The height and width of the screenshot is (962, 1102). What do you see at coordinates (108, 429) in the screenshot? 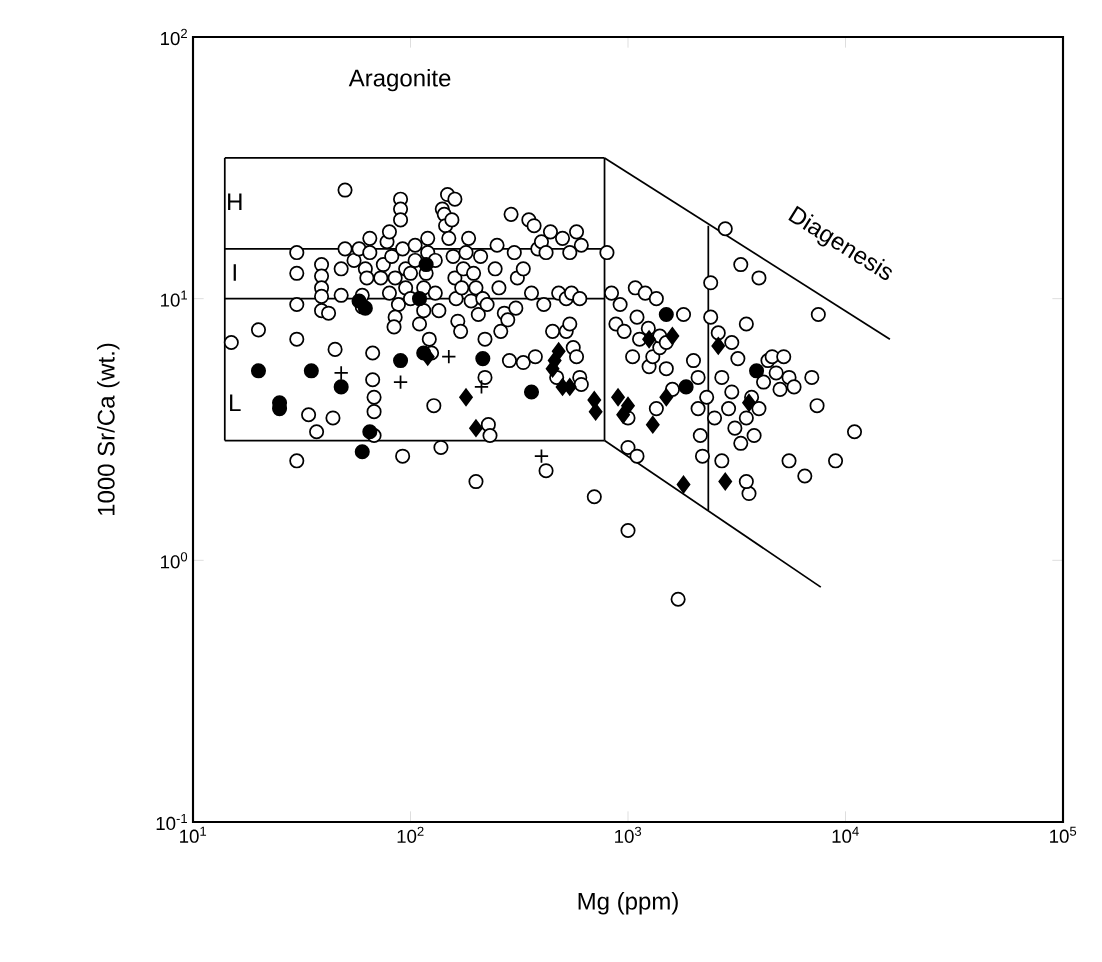
I see `y-axis-title: 1000 Sr/Ca (wt.)` at bounding box center [108, 429].